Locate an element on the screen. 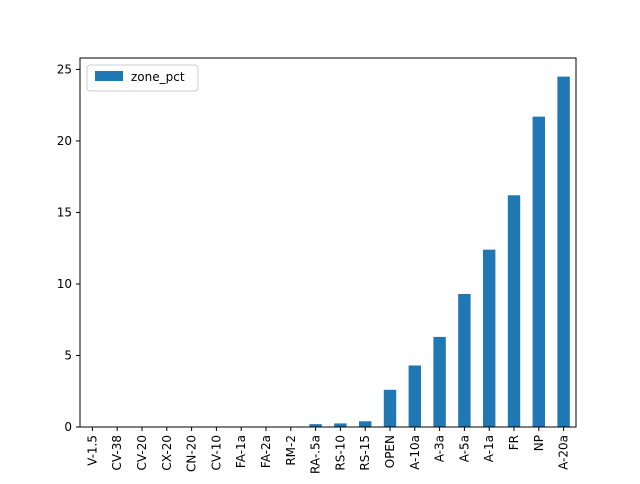 The width and height of the screenshot is (640, 484). x-tick-label-FA-1a: FA-1a is located at coordinates (241, 451).